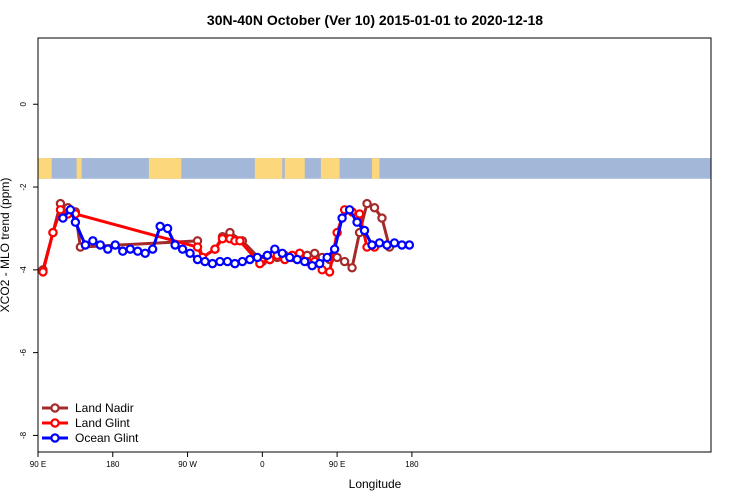 The width and height of the screenshot is (750, 500). I want to click on legend-item: Ocean Glint, so click(90, 438).